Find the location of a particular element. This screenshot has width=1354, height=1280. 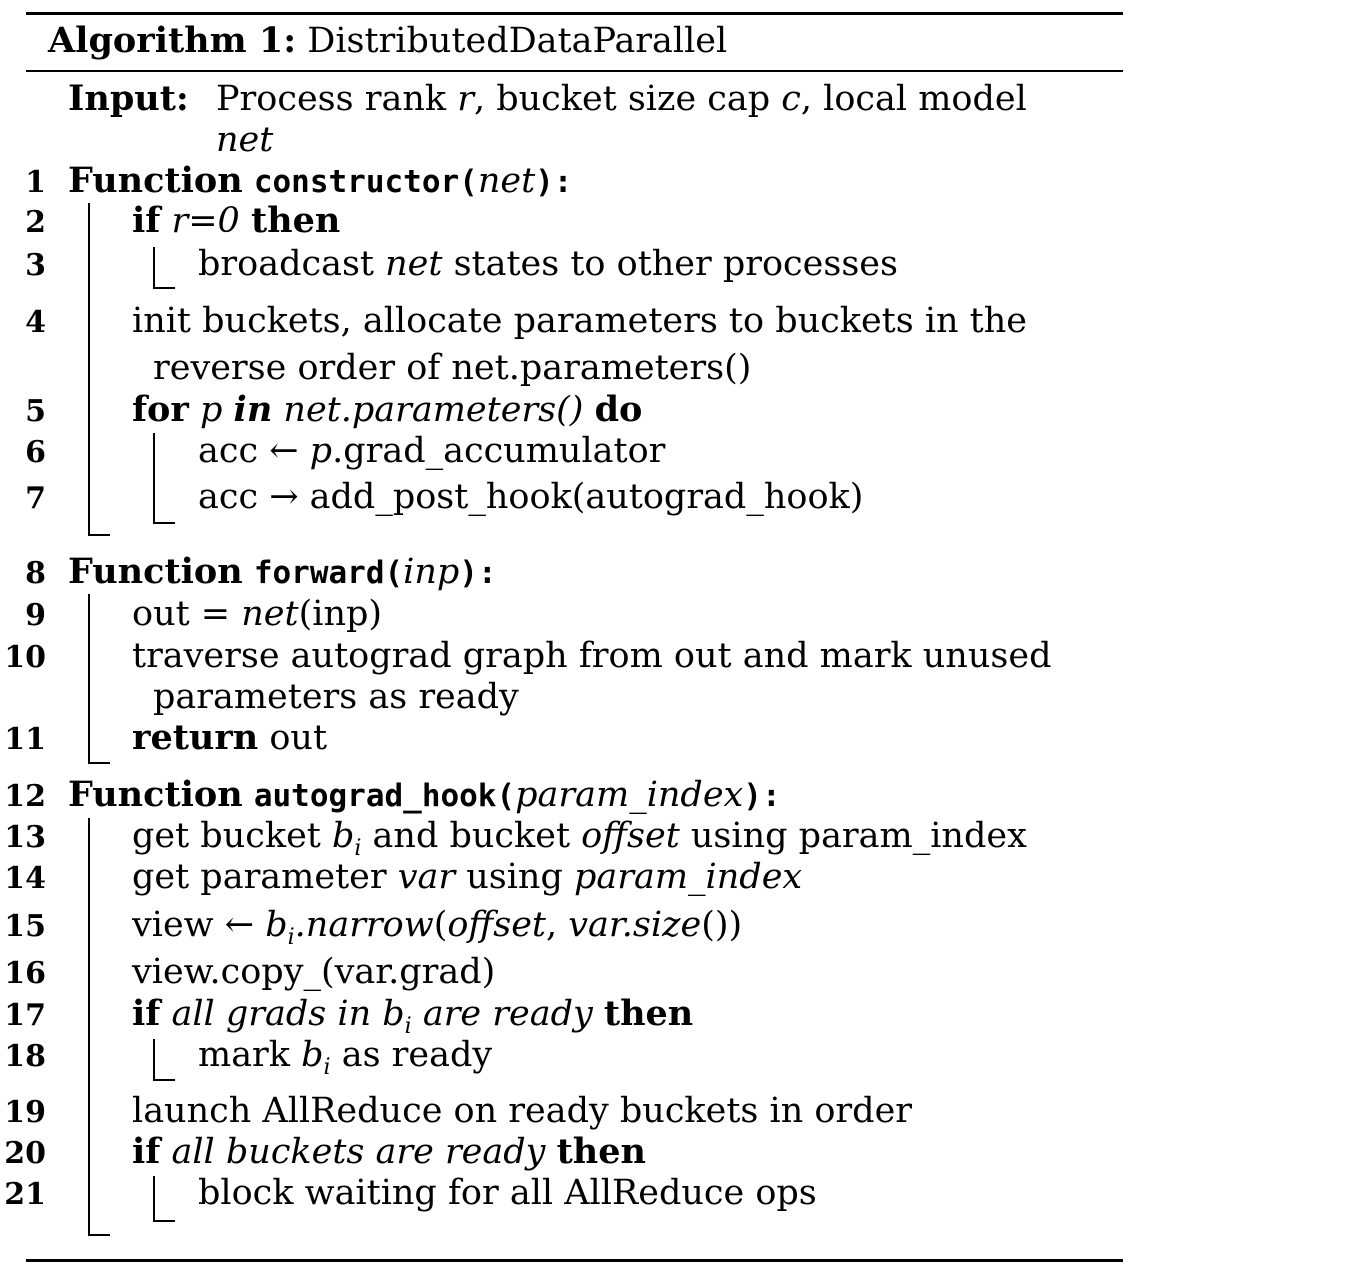

algorithm-title: Algorithm 1: DistributedDataParallel is located at coordinates (387, 41).